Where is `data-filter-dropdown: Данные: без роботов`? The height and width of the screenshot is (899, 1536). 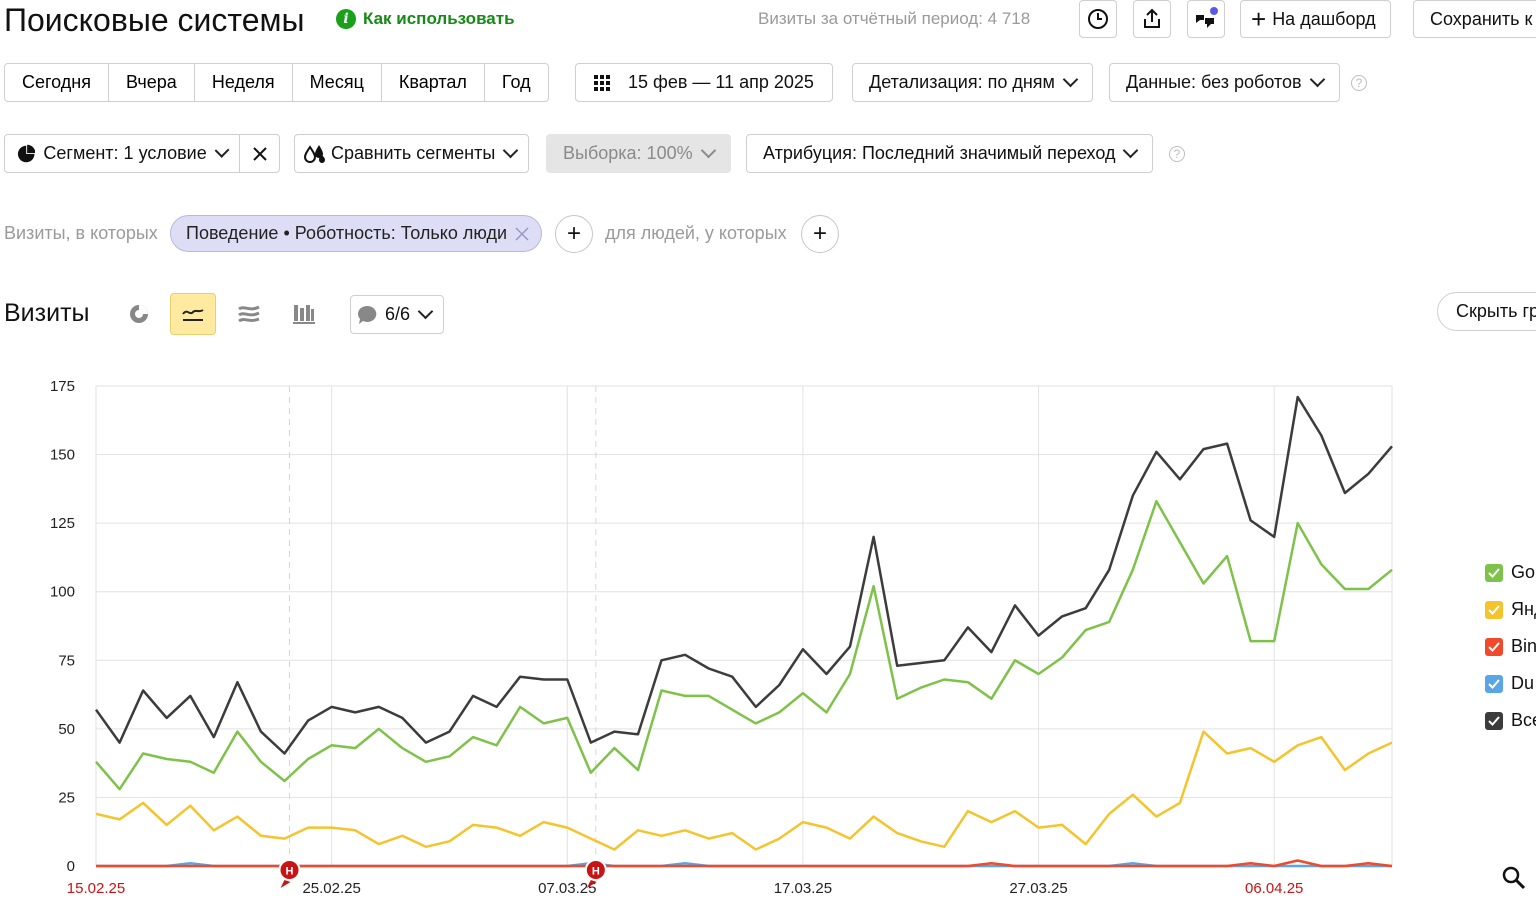
data-filter-dropdown: Данные: без роботов is located at coordinates (1224, 82).